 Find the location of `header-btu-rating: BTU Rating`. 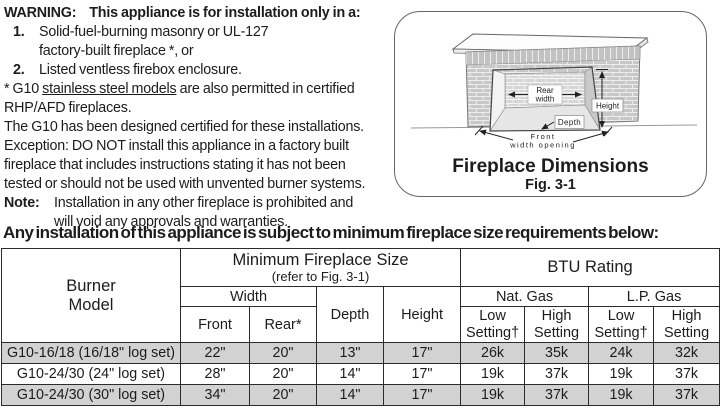

header-btu-rating: BTU Rating is located at coordinates (590, 267).